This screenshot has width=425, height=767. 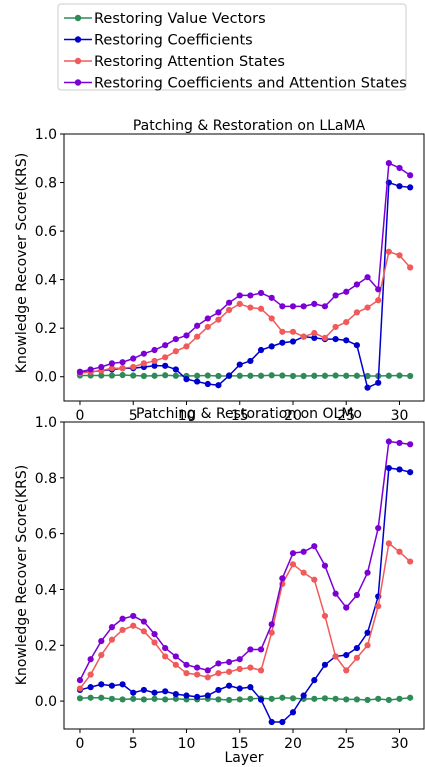 What do you see at coordinates (133, 416) in the screenshot?
I see `x-tick-label-llama: 5` at bounding box center [133, 416].